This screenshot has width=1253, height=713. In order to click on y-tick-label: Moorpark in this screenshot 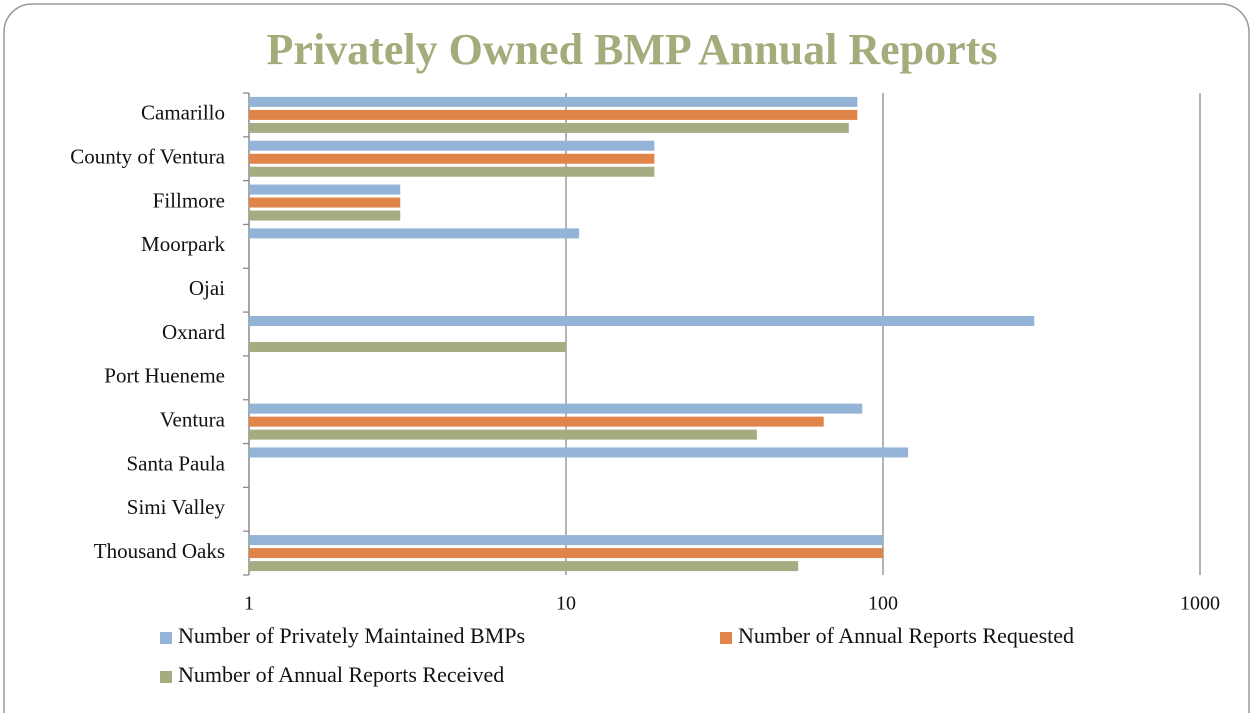, I will do `click(183, 244)`.